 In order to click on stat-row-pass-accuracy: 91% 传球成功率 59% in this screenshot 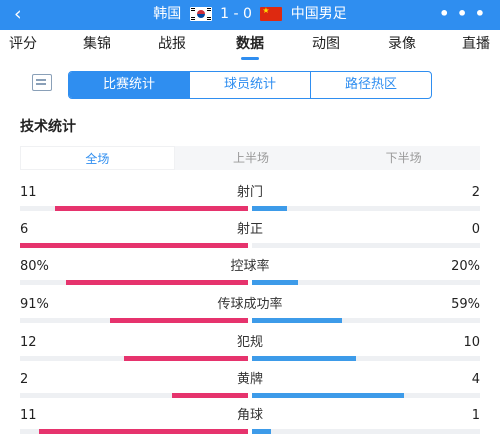, I will do `click(250, 312)`.